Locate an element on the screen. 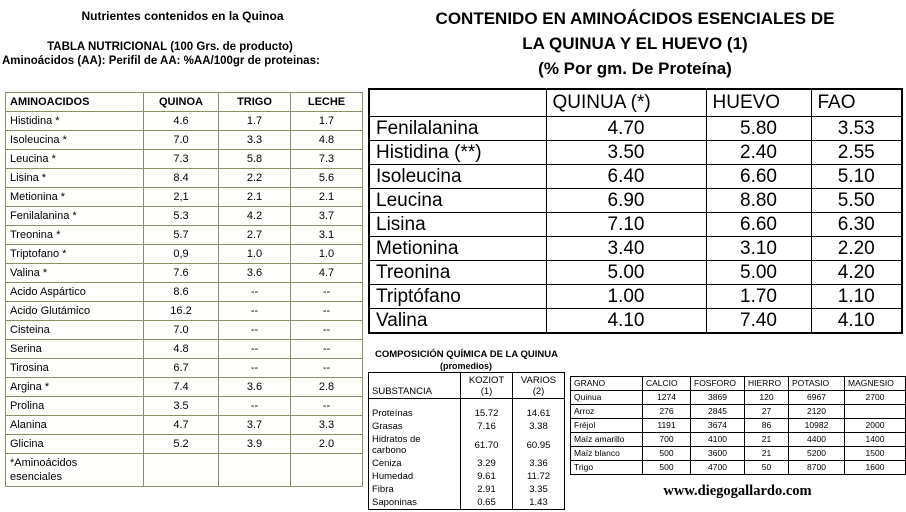 The image size is (906, 512). table-cell: Proteínas is located at coordinates (414, 409).